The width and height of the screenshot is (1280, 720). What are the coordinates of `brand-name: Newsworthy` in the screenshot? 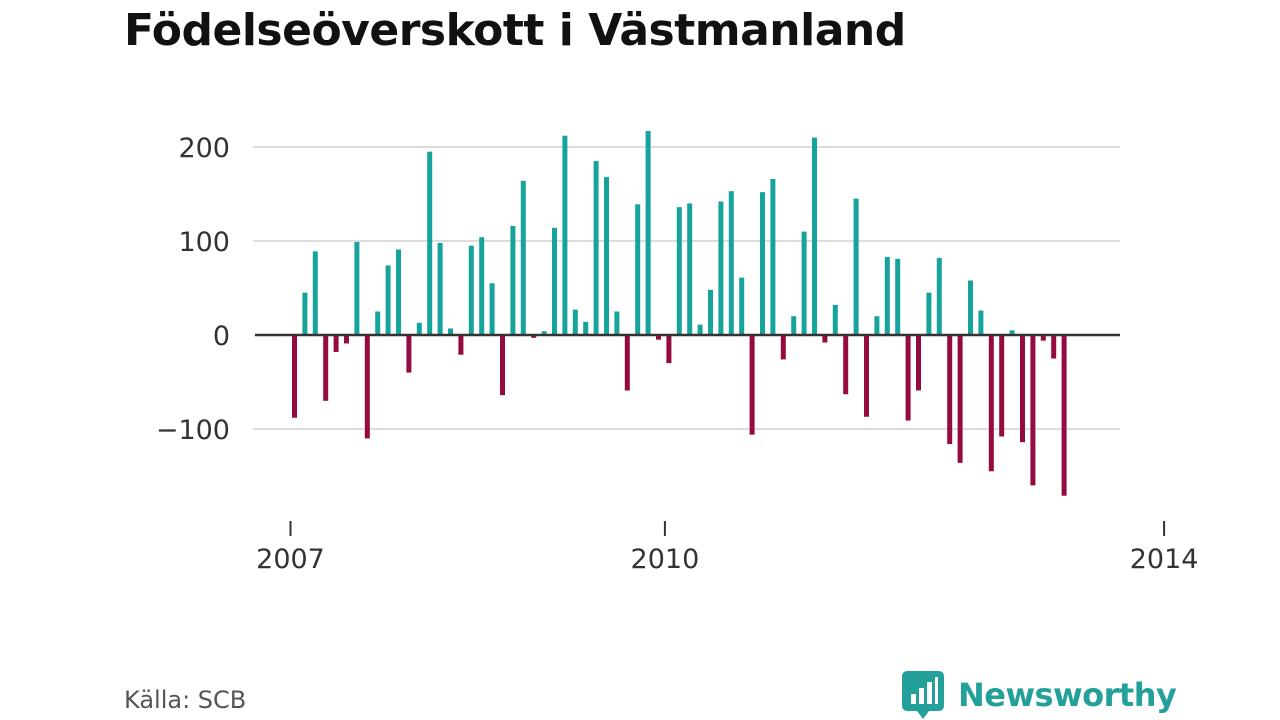 It's located at (1067, 695).